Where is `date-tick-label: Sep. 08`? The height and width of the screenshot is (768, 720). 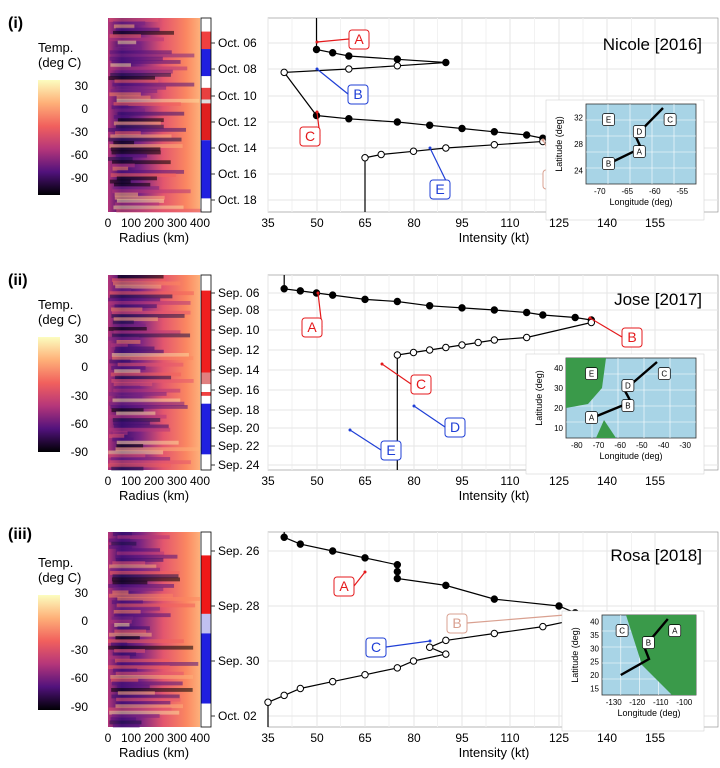
date-tick-label: Sep. 08 is located at coordinates (239, 310).